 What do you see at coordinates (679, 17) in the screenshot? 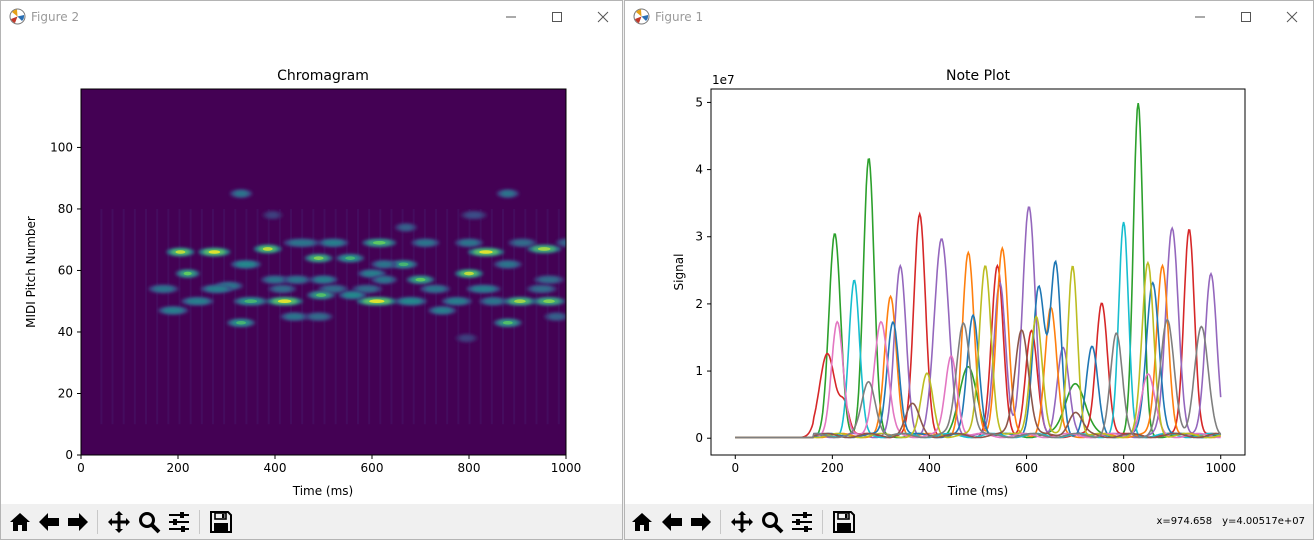
I see `window-title: Figure 1` at bounding box center [679, 17].